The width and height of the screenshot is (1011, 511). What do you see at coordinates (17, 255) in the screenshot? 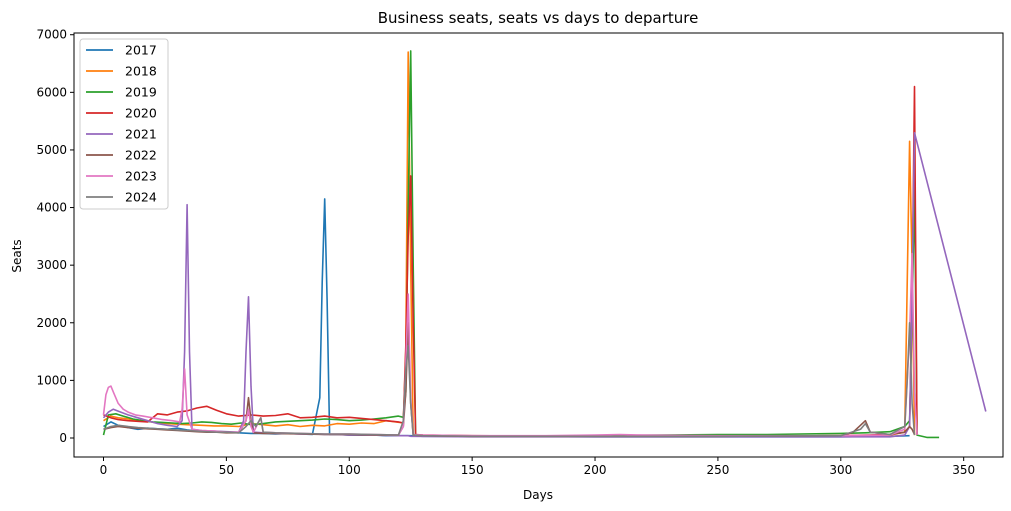
I see `y-axis-label: Seats` at bounding box center [17, 255].